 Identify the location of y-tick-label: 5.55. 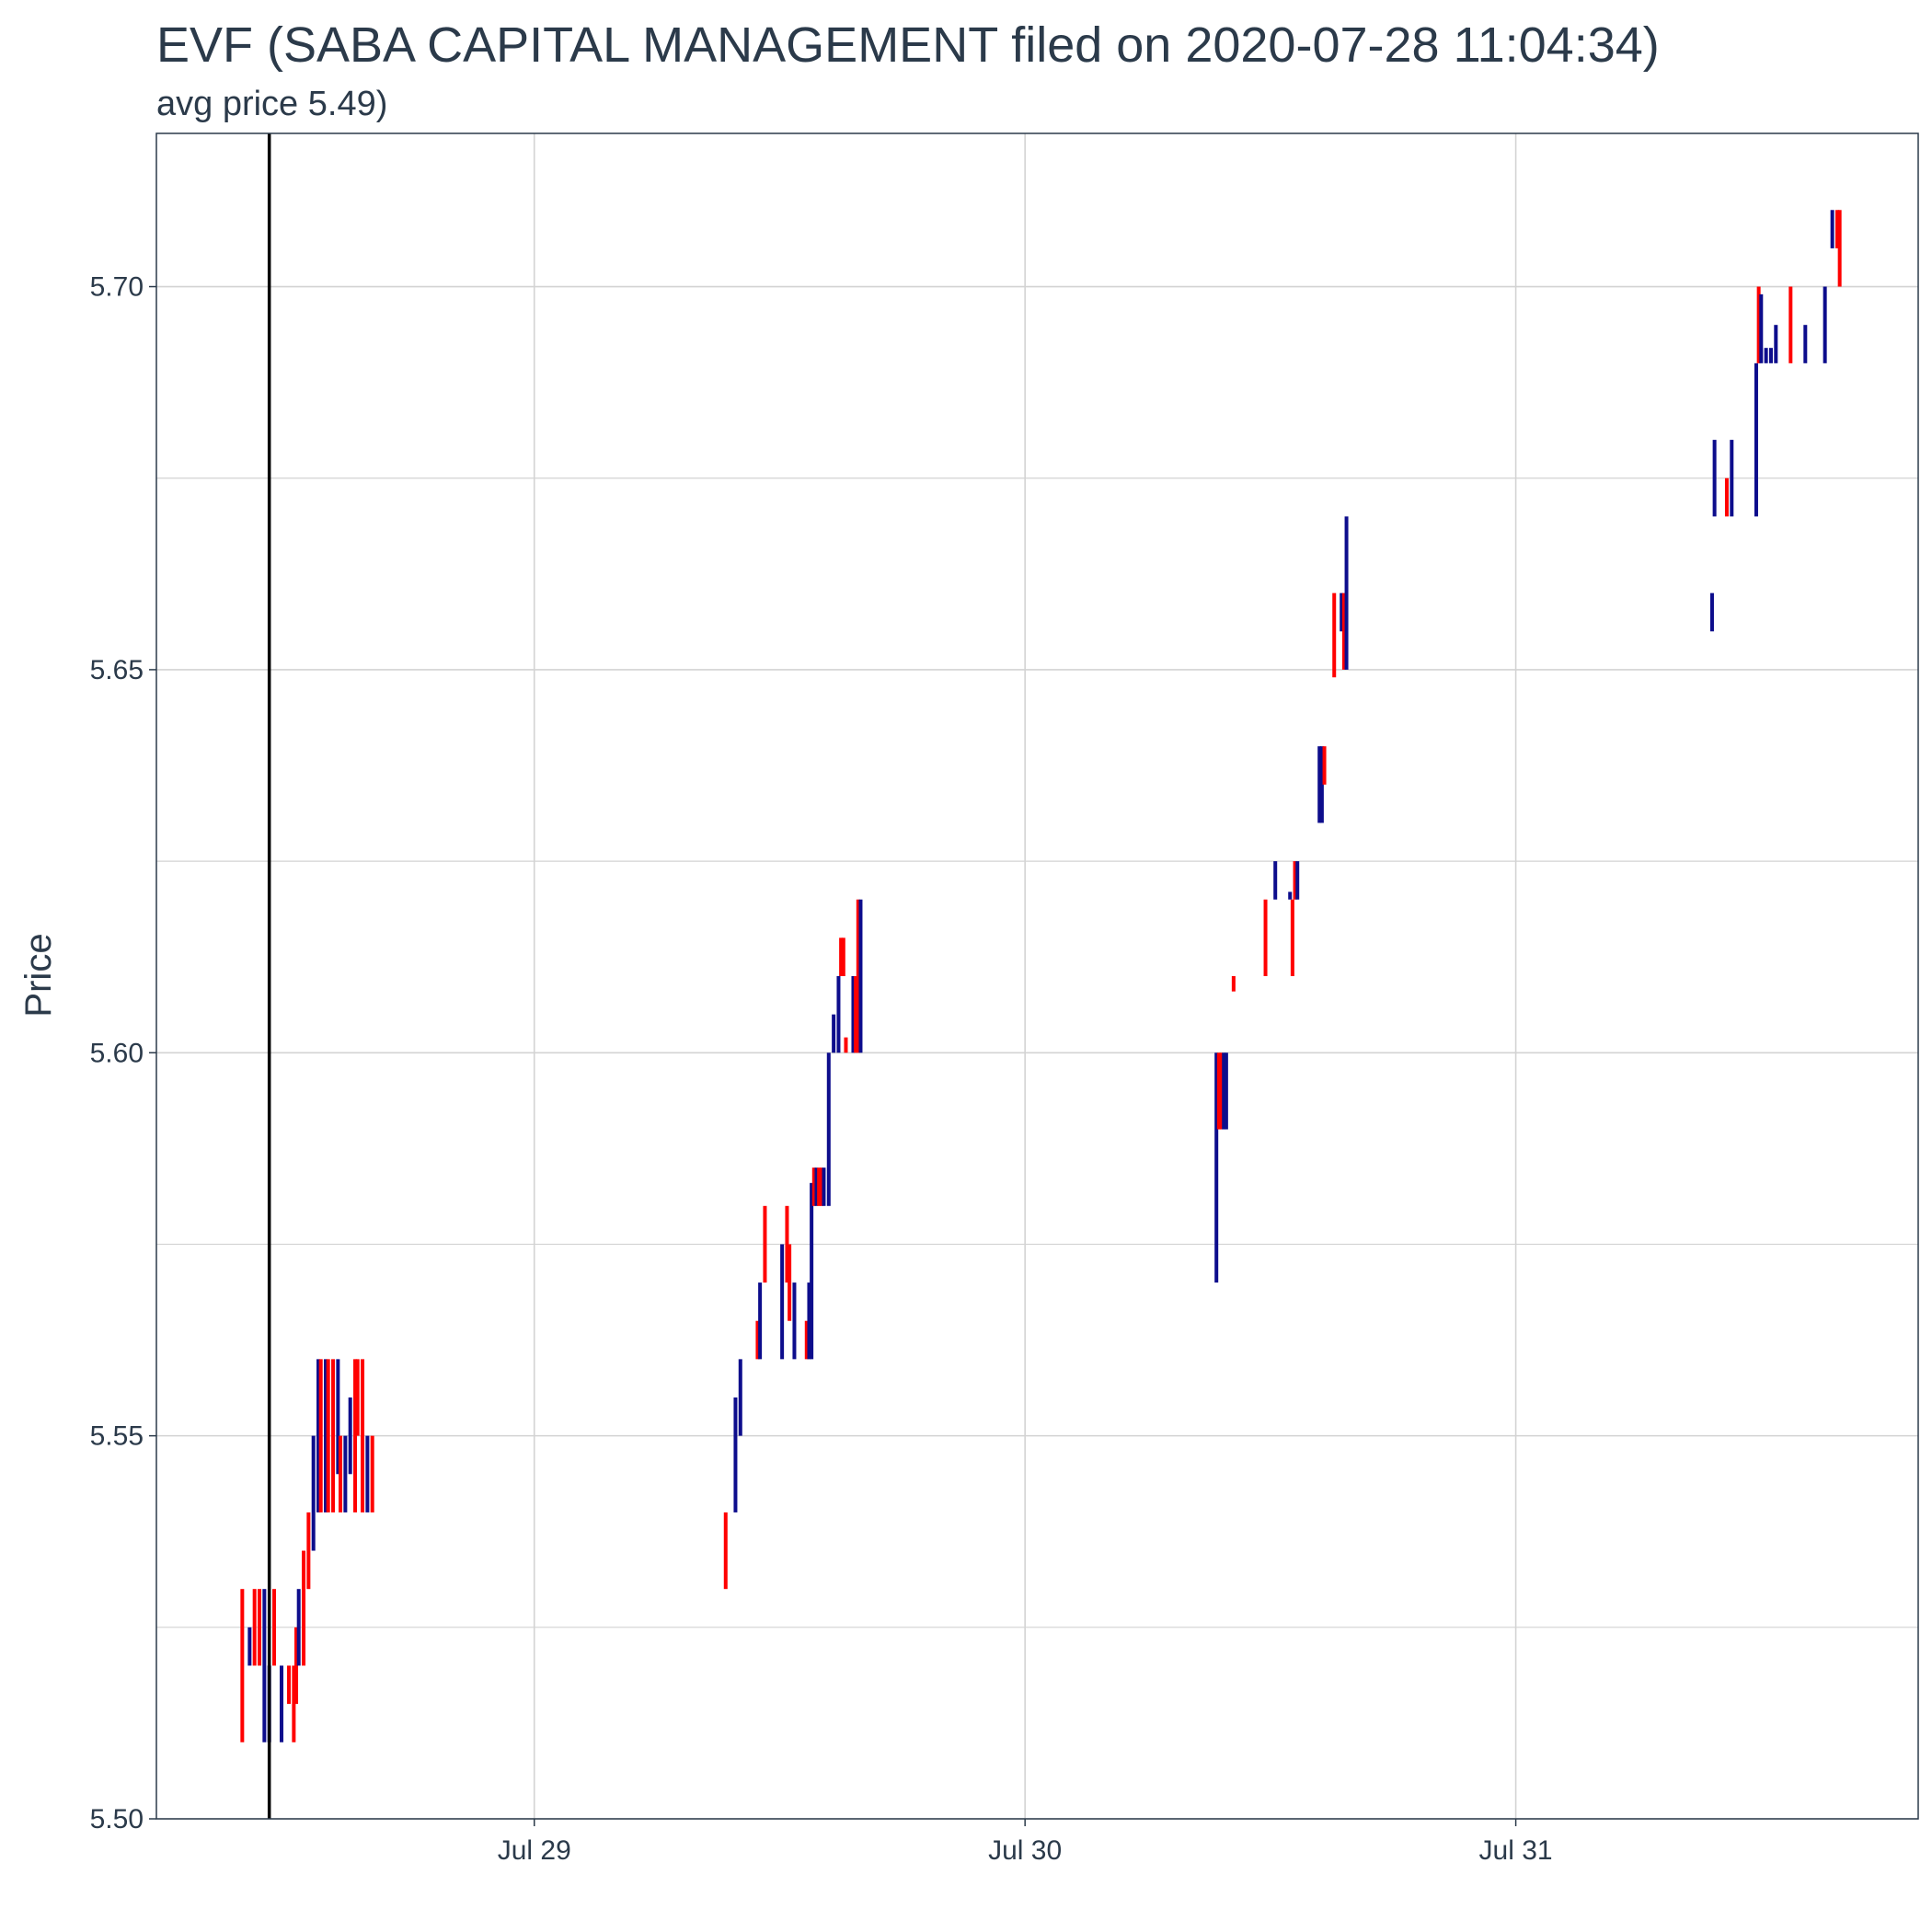
(117, 1436).